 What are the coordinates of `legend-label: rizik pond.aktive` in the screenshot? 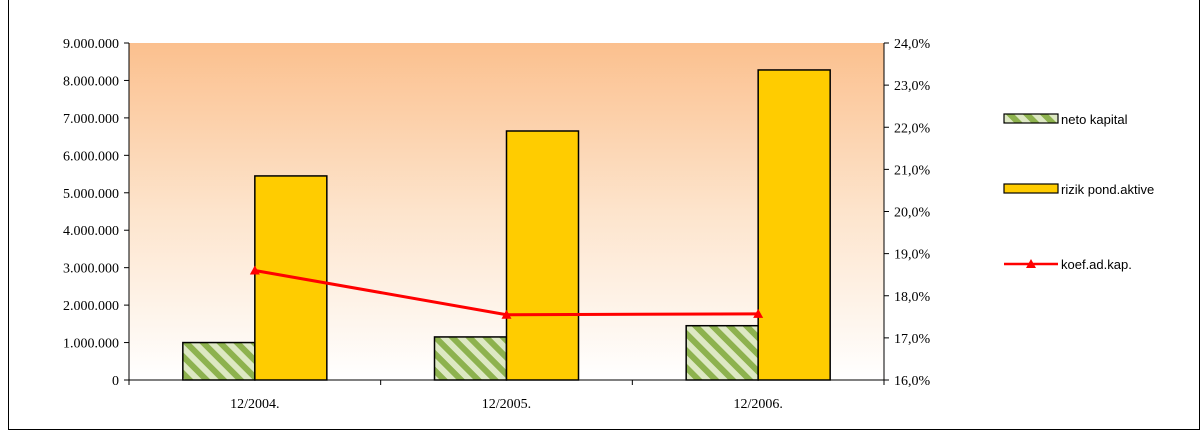 It's located at (1107, 189).